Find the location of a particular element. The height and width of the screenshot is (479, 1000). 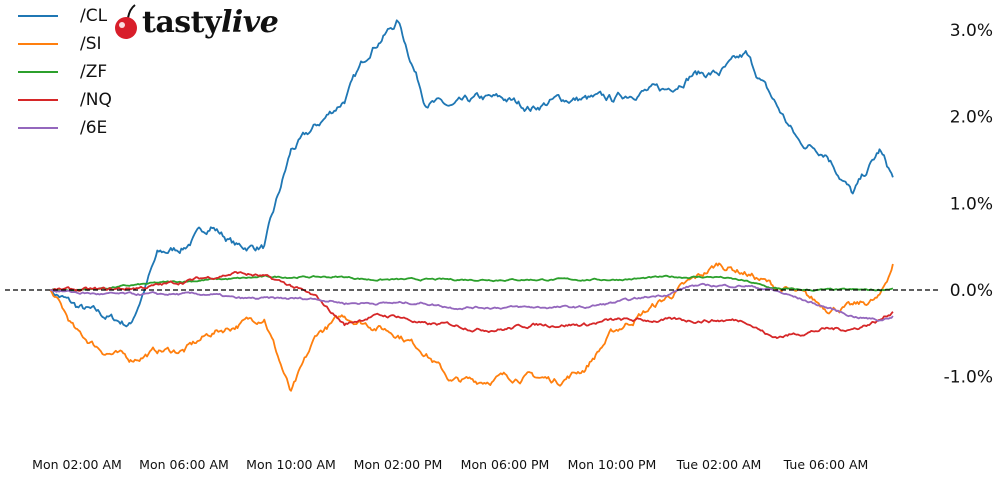

legend-item-zf: /ZF is located at coordinates (65, 72).